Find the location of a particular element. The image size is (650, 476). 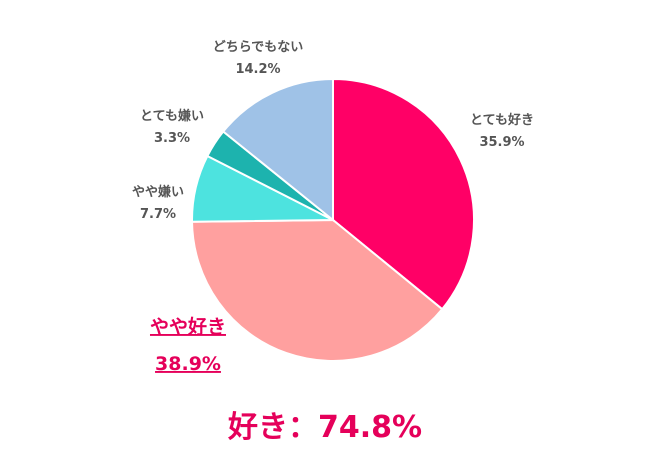

slice-label: やや好き is located at coordinates (188, 326).